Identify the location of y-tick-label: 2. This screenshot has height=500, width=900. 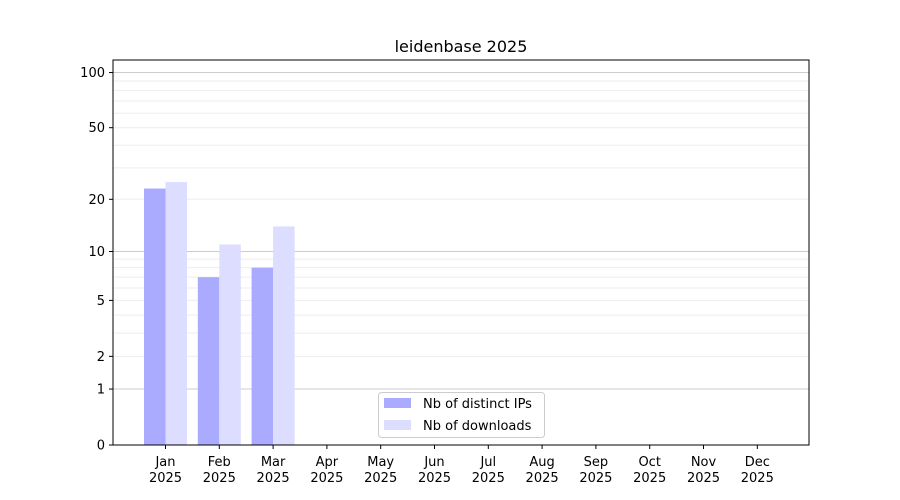
(101, 357).